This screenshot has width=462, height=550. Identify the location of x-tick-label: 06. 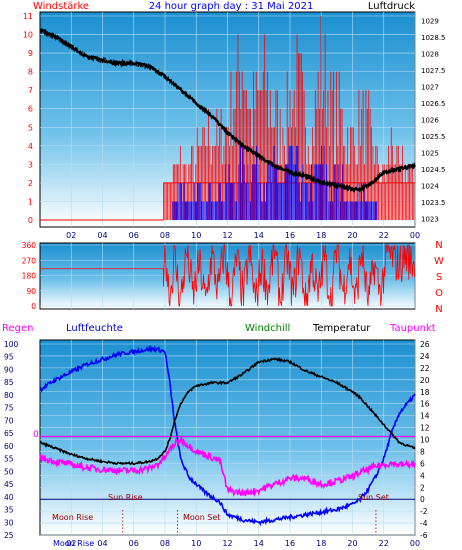
(134, 235).